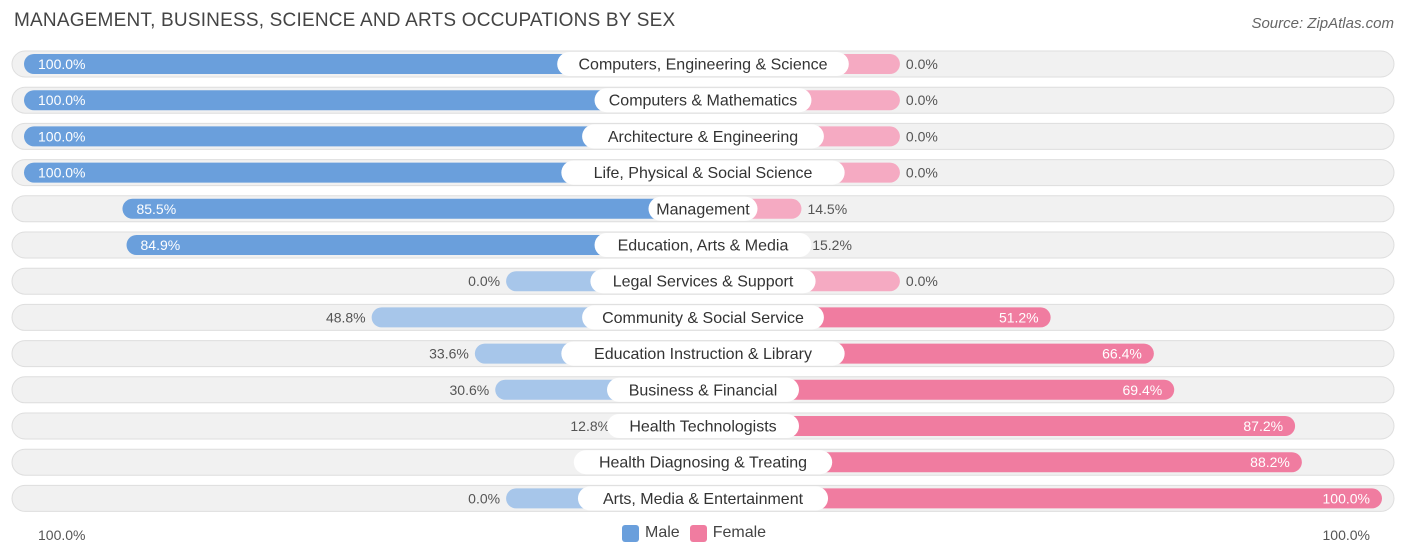 This screenshot has width=1406, height=559. I want to click on male-value-label: 85.5%, so click(156, 209).